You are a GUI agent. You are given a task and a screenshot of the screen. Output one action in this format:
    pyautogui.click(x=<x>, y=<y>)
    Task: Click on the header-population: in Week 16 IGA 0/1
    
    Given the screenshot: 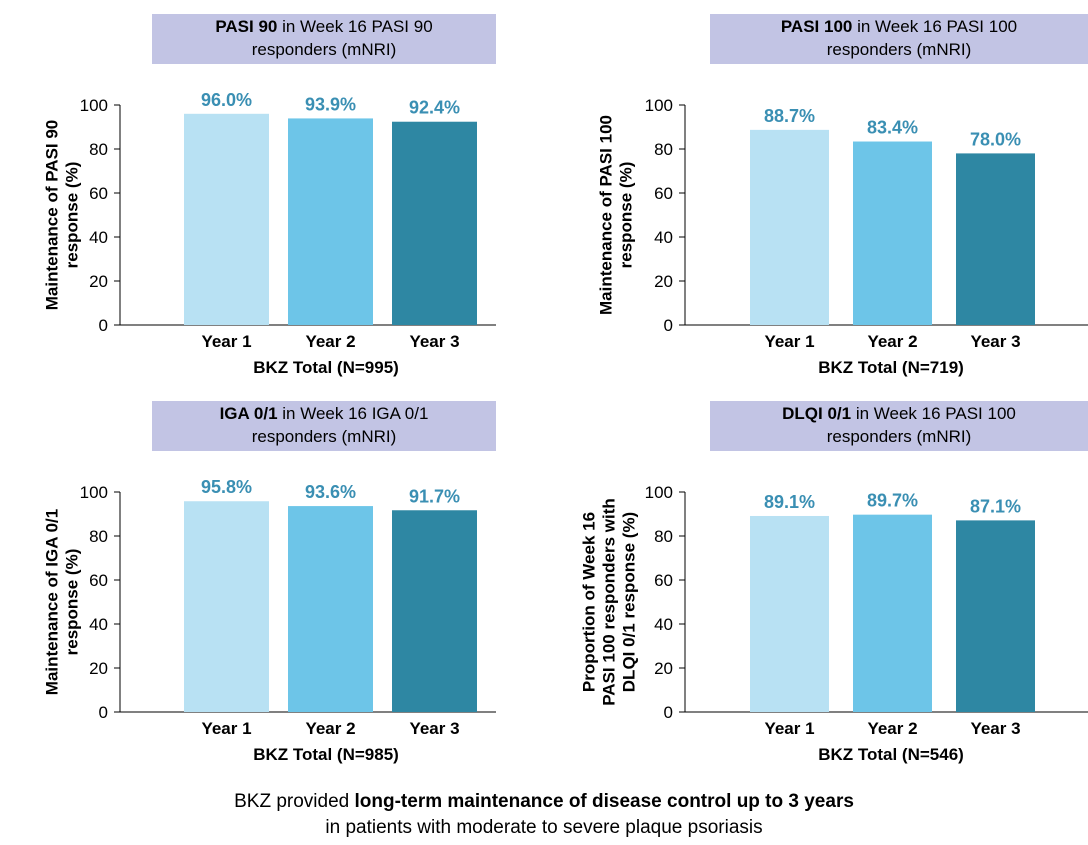 What is the action you would take?
    pyautogui.click(x=353, y=413)
    